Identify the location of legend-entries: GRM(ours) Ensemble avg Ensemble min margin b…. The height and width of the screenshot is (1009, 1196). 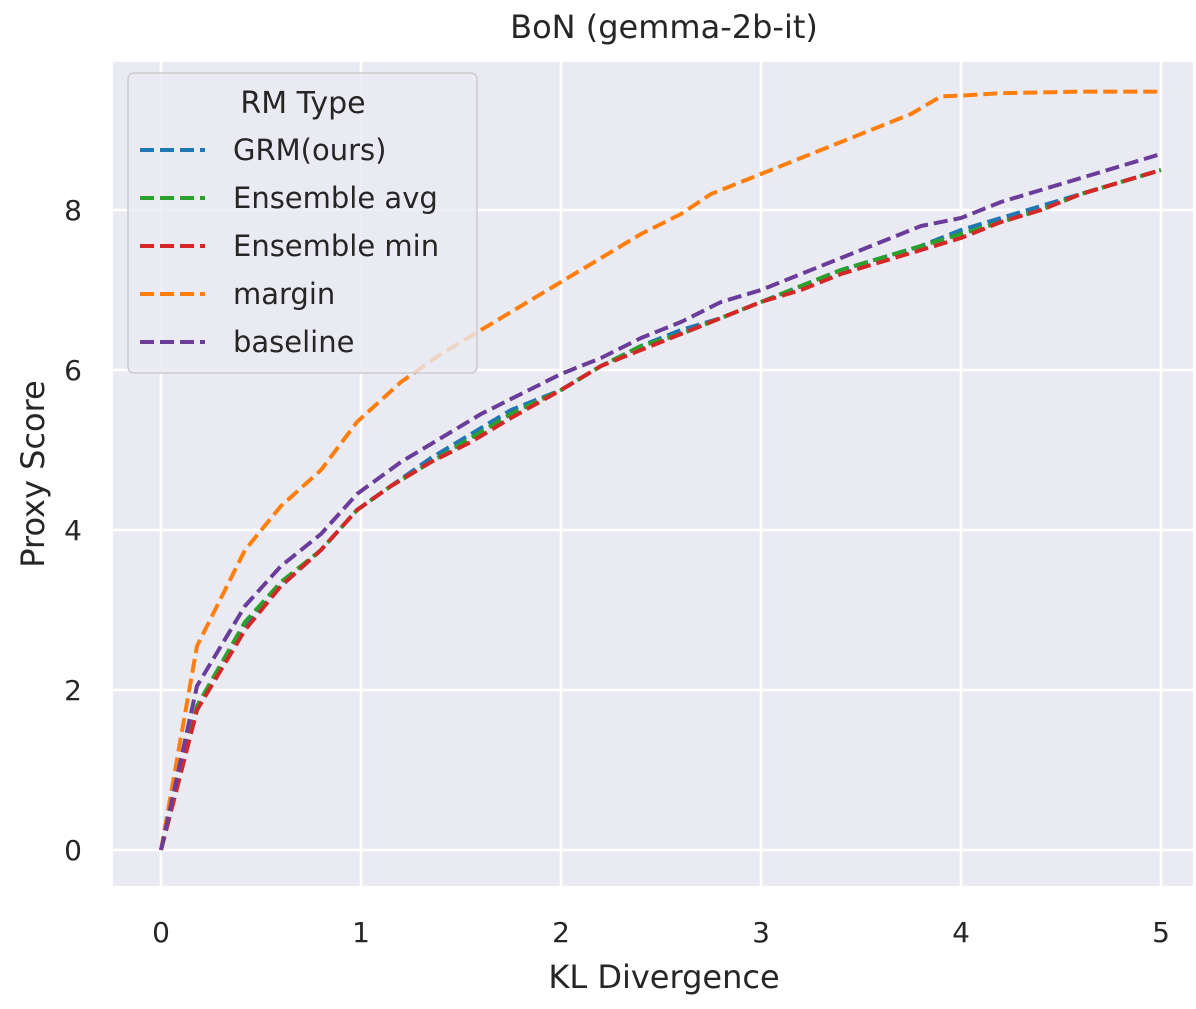
(289, 246).